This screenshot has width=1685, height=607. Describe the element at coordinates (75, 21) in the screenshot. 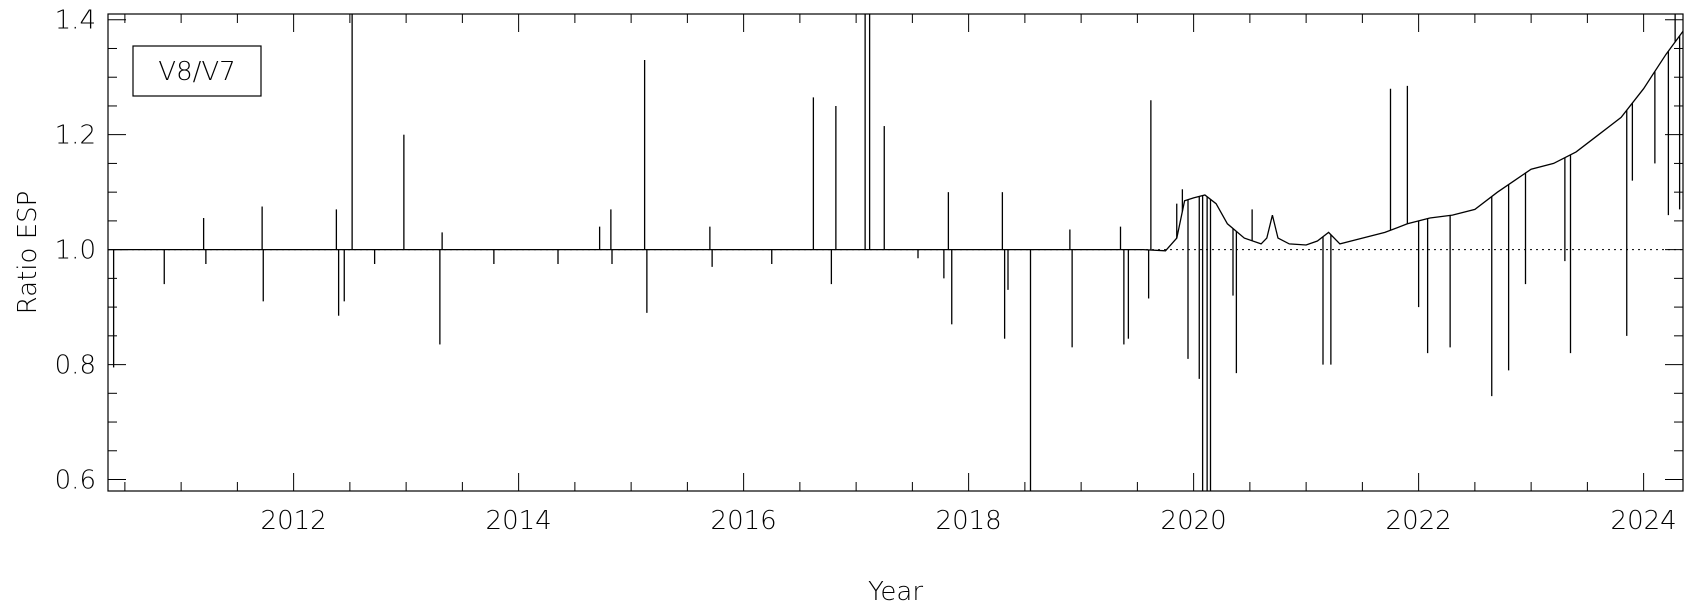

I see `y-tick-label: 1.4` at that location.